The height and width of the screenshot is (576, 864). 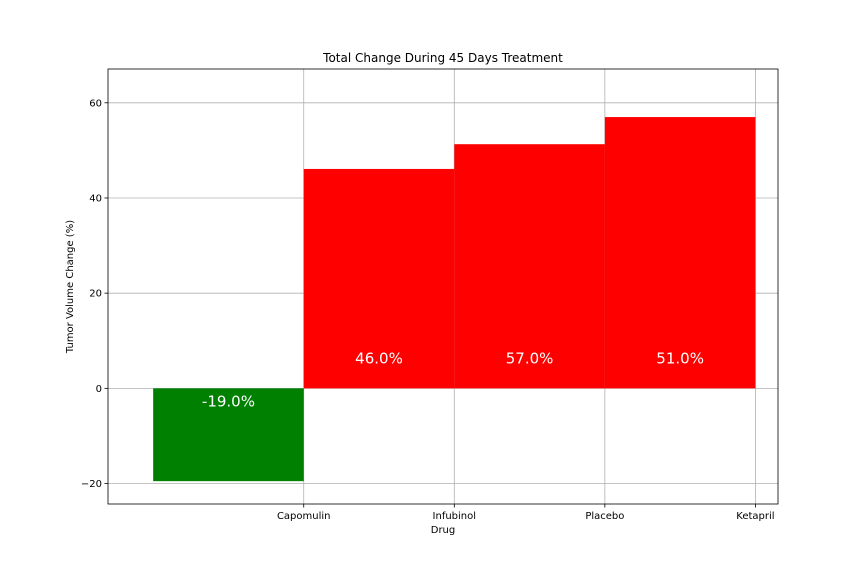 I want to click on bar-value-label: 46.0%, so click(x=379, y=358).